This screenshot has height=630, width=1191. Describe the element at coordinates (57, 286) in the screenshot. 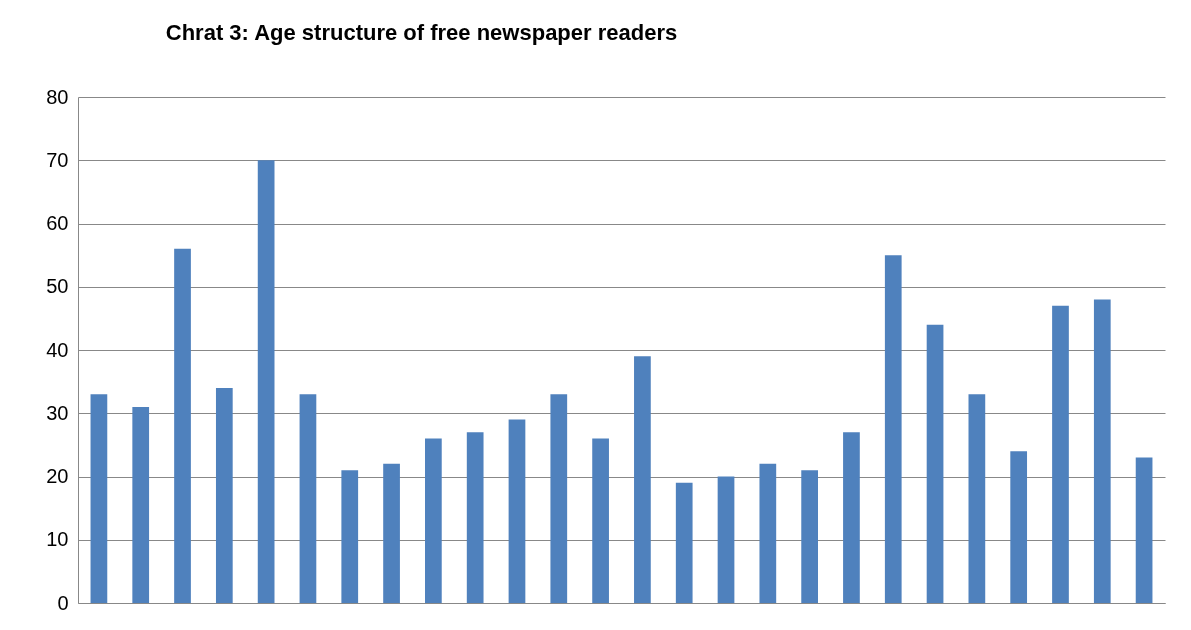

I see `y-tick-label: 50` at that location.